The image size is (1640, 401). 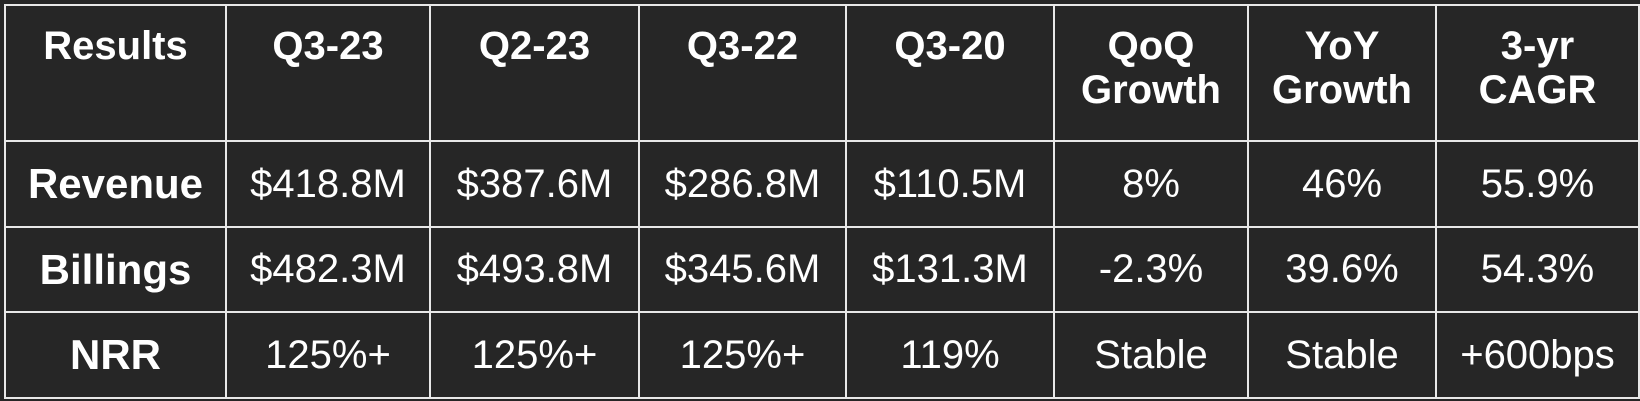 What do you see at coordinates (534, 73) in the screenshot?
I see `header-cell: Q2-23` at bounding box center [534, 73].